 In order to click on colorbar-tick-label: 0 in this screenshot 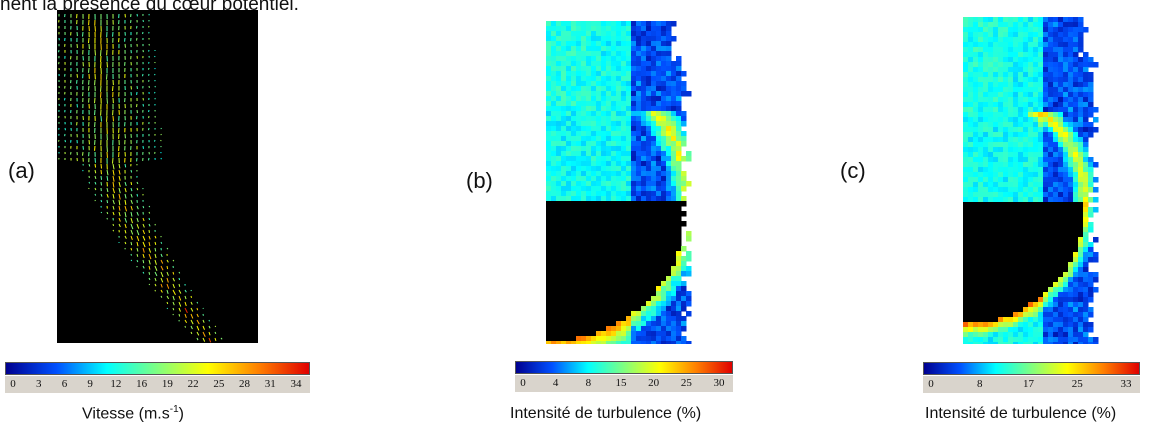, I will do `click(13, 384)`.